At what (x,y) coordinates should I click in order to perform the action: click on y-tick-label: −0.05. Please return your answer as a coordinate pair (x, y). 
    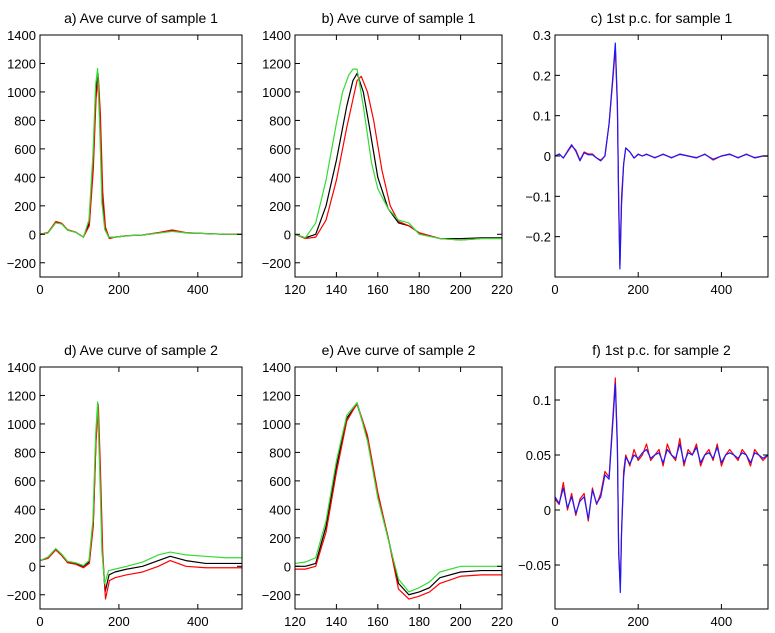
    Looking at the image, I should click on (534, 565).